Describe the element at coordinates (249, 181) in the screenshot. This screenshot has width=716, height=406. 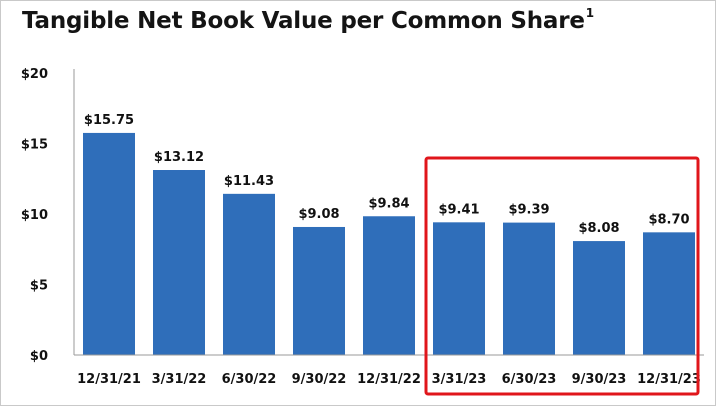
I see `bar-value-label: $11.43` at that location.